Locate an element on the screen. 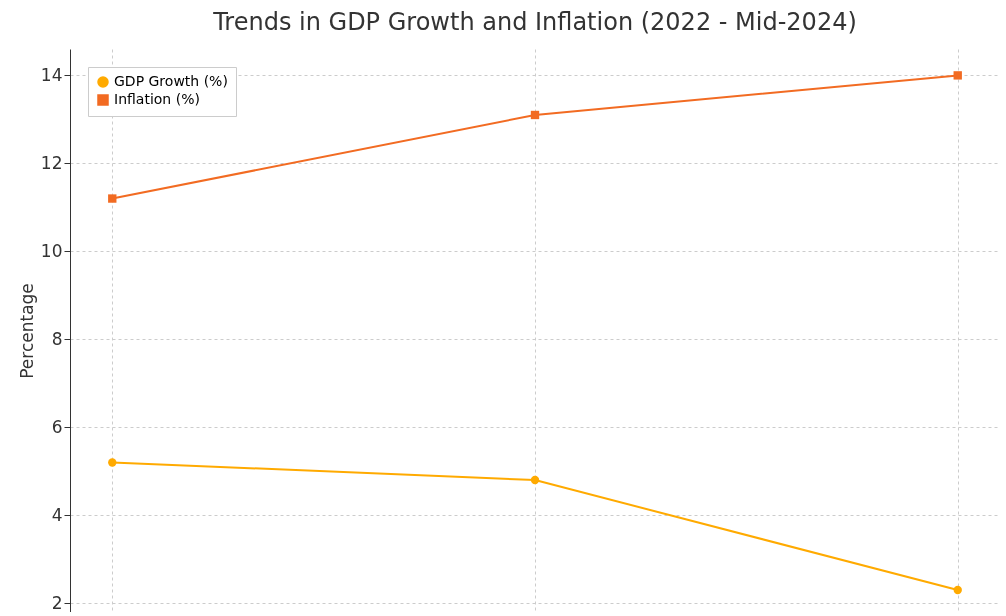 This screenshot has width=1006, height=616. y-tick-label: 4 is located at coordinates (57, 514).